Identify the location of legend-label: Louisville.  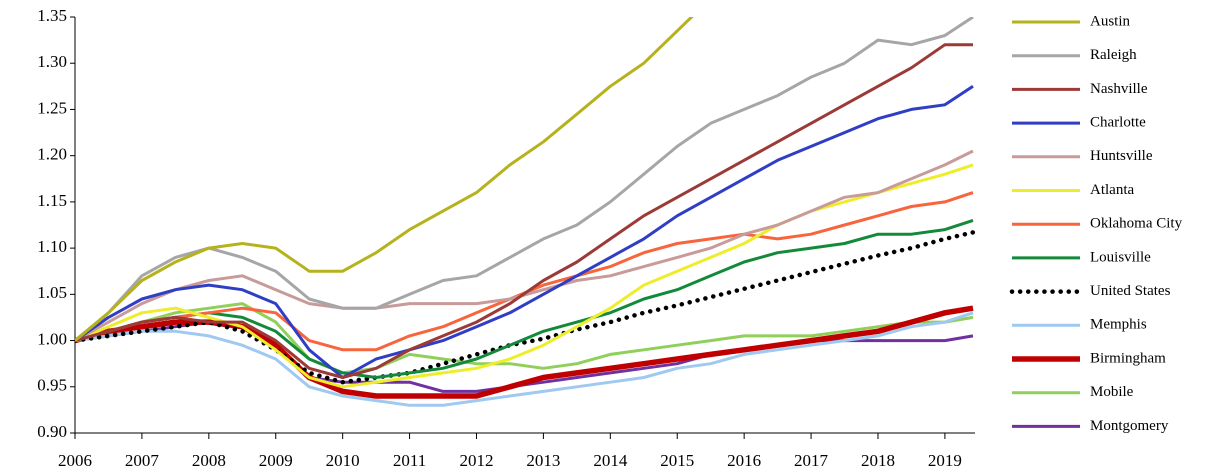
(1120, 257).